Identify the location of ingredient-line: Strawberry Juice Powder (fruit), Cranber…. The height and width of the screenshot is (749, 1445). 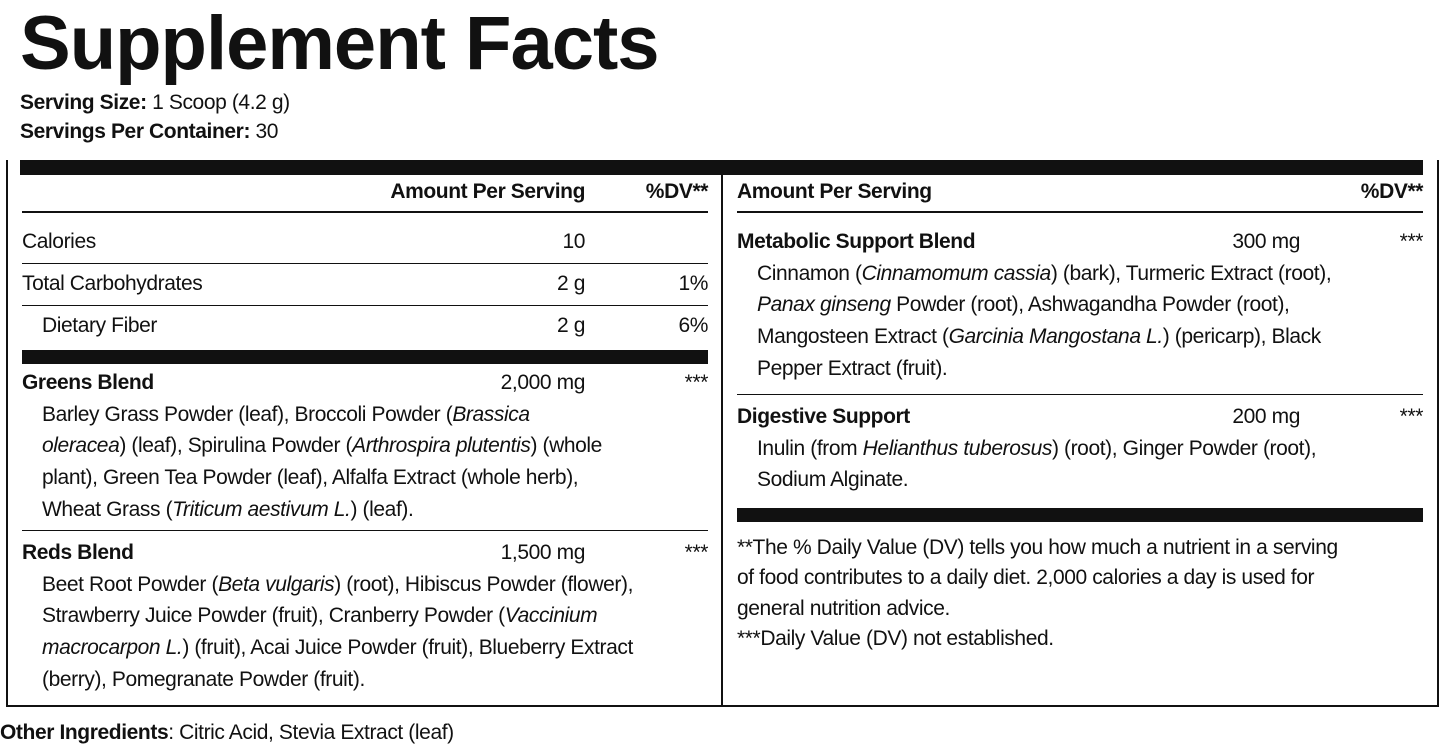
(320, 616).